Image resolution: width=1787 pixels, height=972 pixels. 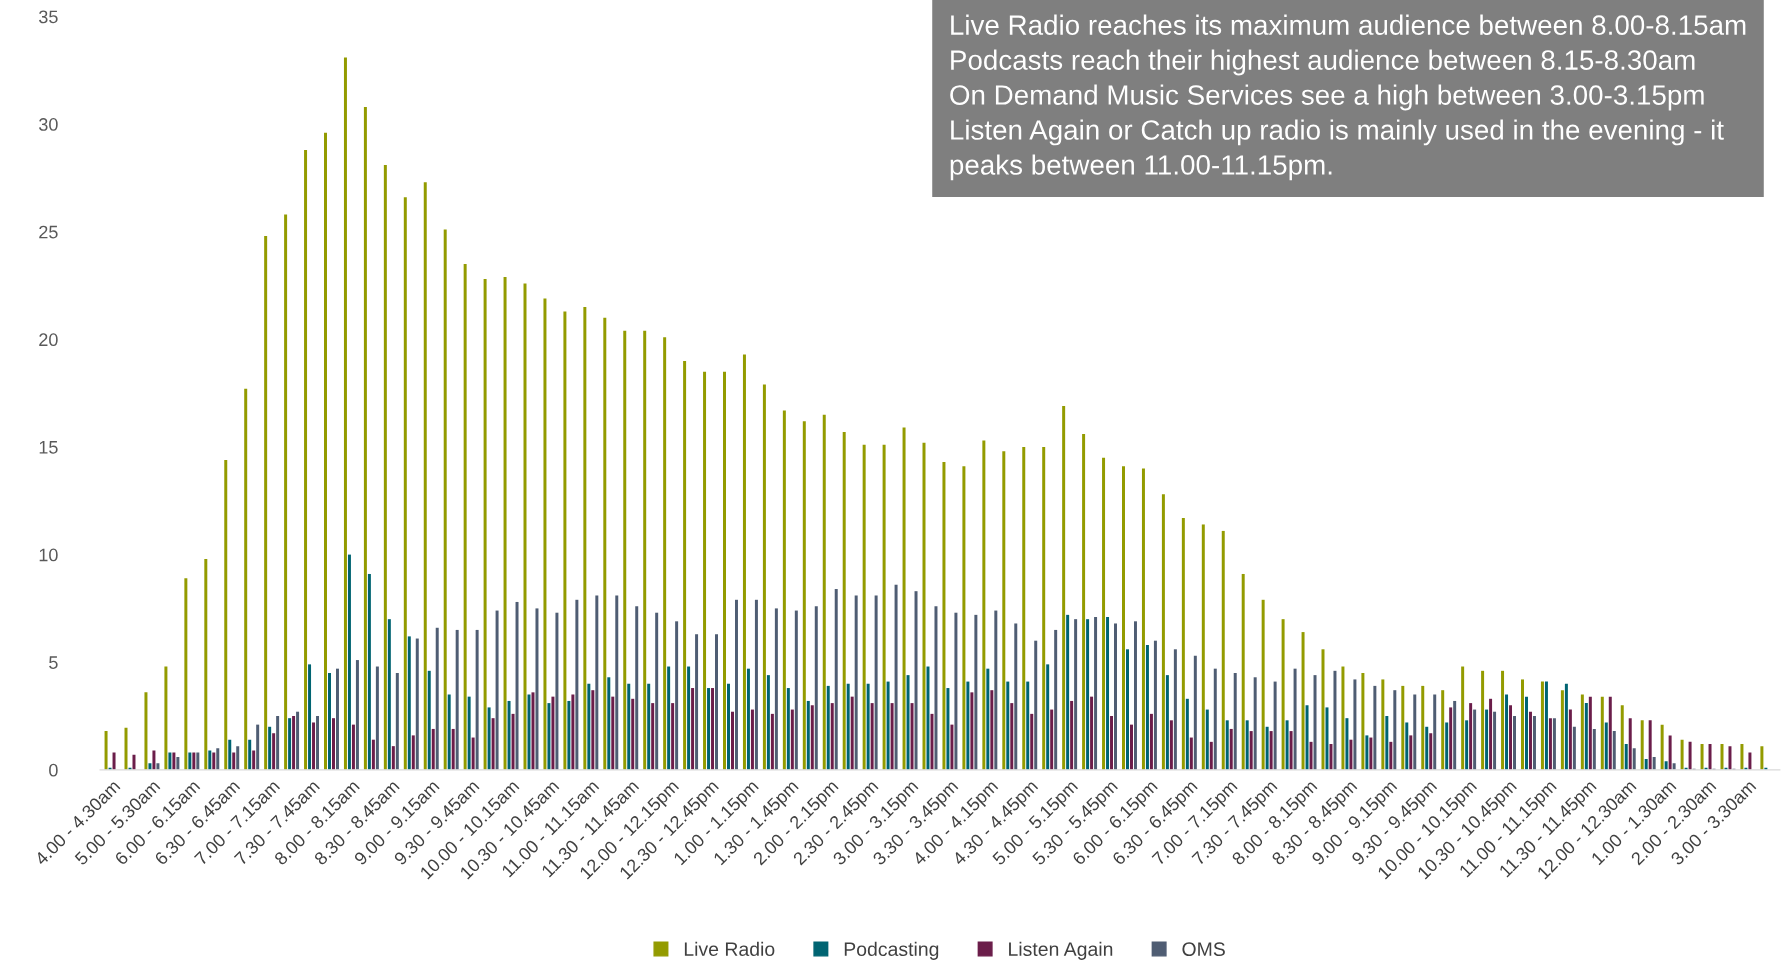 What do you see at coordinates (48, 447) in the screenshot?
I see `y-tick-label: 15` at bounding box center [48, 447].